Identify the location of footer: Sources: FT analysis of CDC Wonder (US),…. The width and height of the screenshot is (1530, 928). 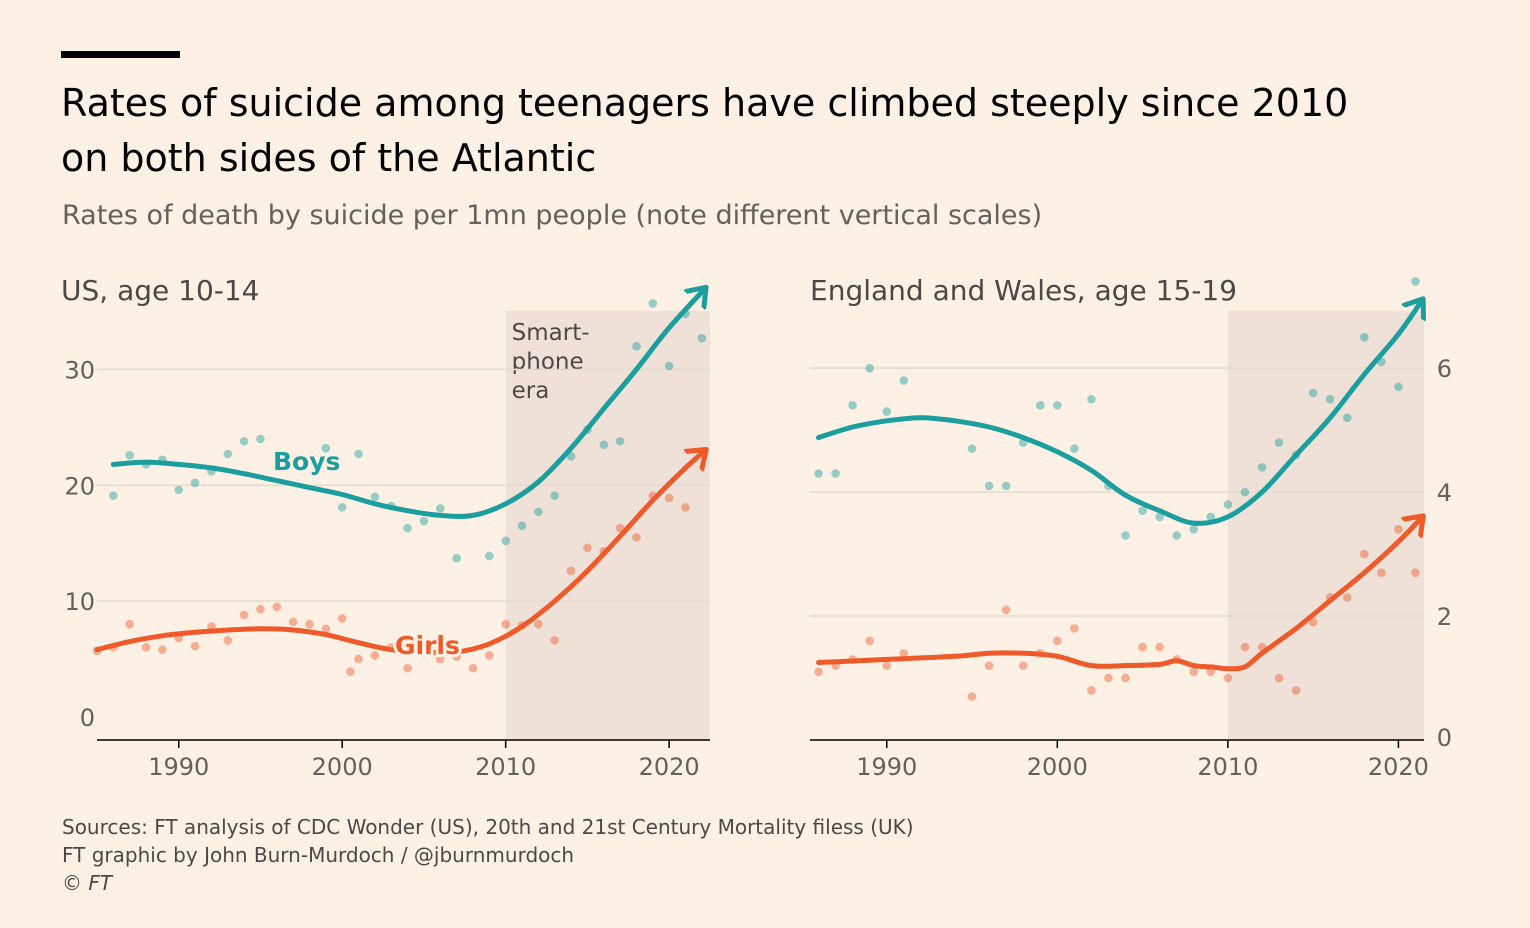
(488, 855).